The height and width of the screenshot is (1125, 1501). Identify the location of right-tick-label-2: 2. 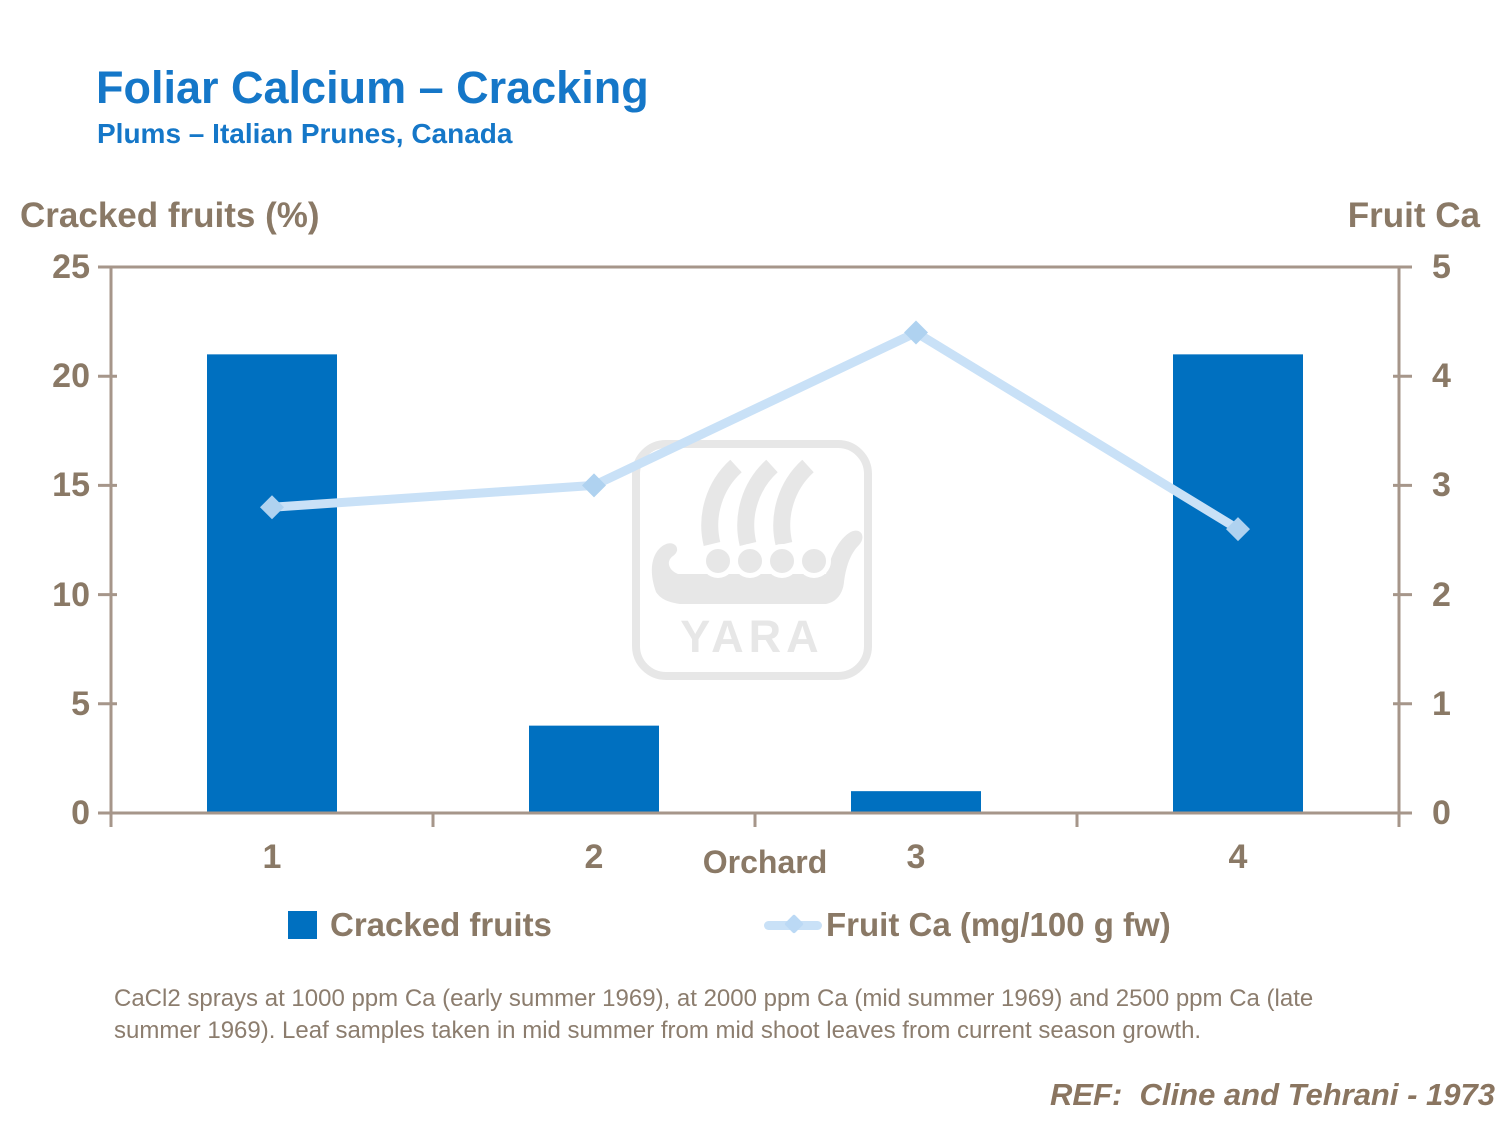
(1441, 594).